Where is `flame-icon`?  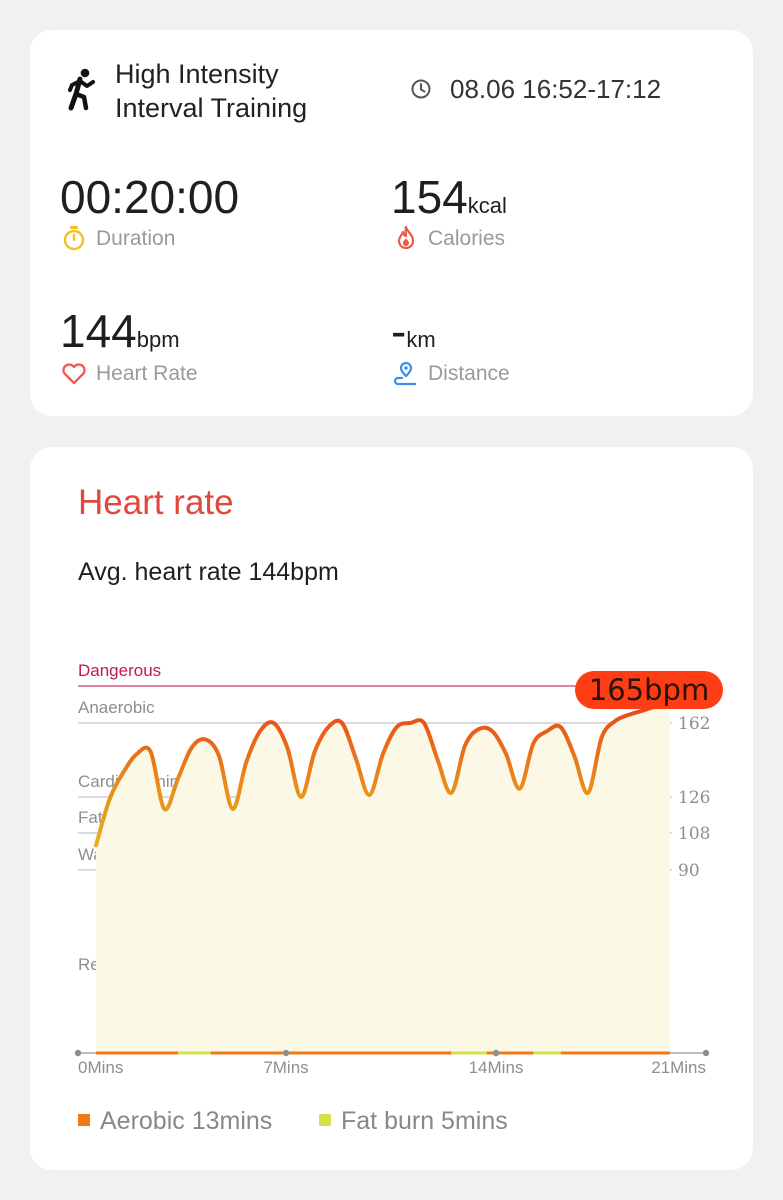 flame-icon is located at coordinates (406, 237).